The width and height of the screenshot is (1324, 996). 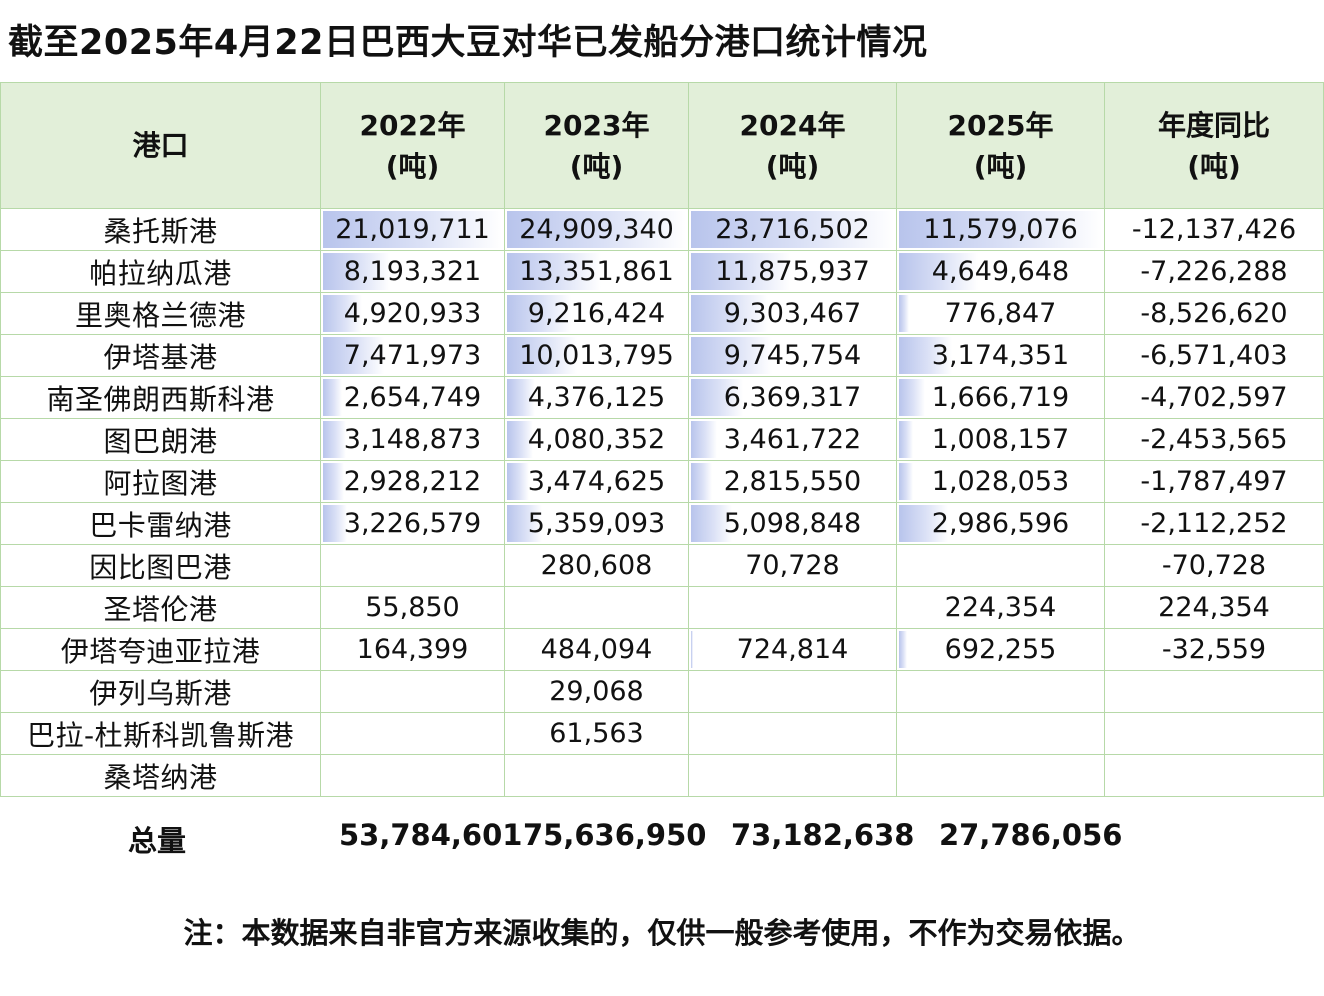 What do you see at coordinates (412, 125) in the screenshot?
I see `header-2022-year: 2022年` at bounding box center [412, 125].